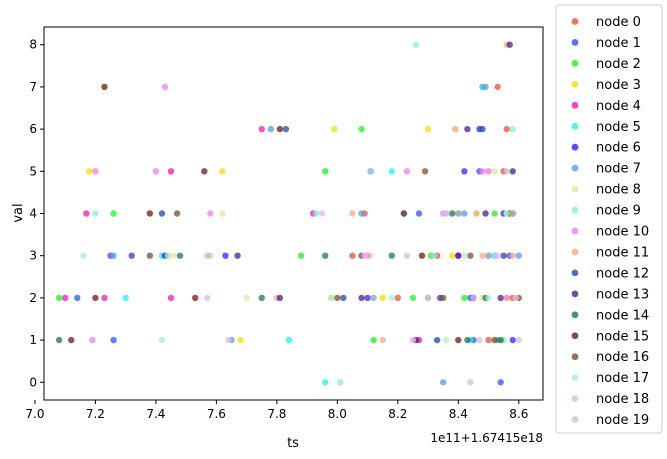  What do you see at coordinates (622, 336) in the screenshot?
I see `legend-label: node 15` at bounding box center [622, 336].